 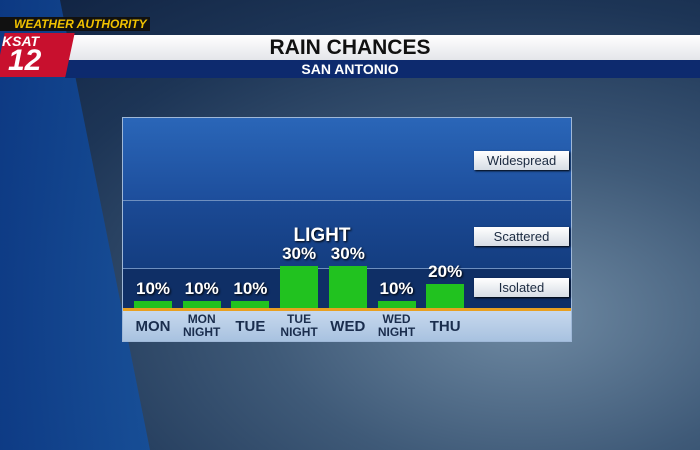 What do you see at coordinates (521, 287) in the screenshot?
I see `band-label: Isolated` at bounding box center [521, 287].